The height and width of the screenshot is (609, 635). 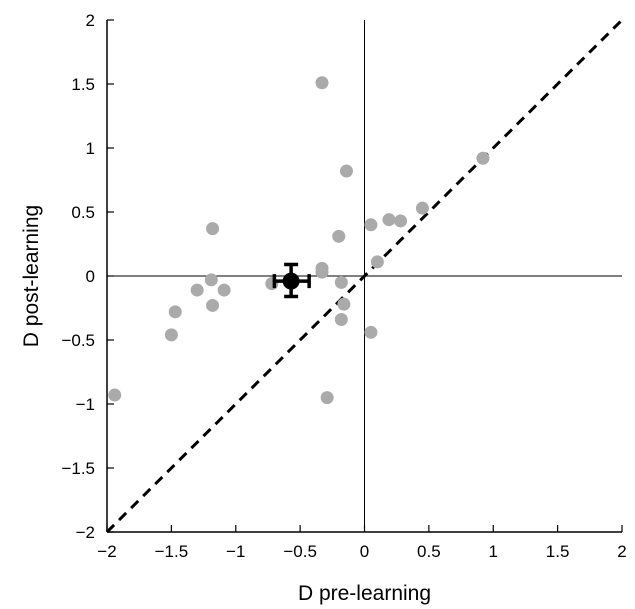 I want to click on x-tick-label: 0, so click(x=364, y=551).